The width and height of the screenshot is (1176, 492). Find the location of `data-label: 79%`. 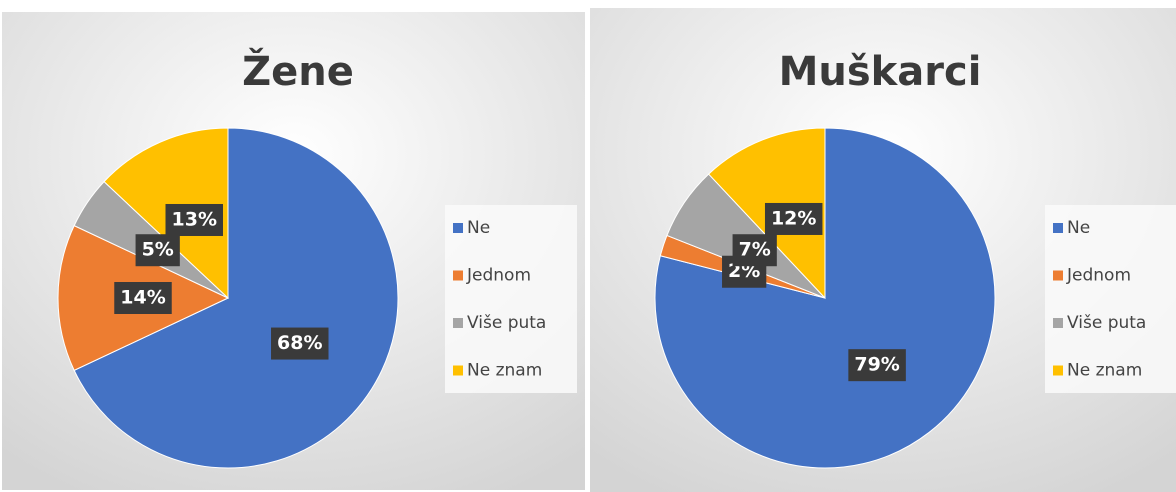

data-label: 79% is located at coordinates (876, 365).